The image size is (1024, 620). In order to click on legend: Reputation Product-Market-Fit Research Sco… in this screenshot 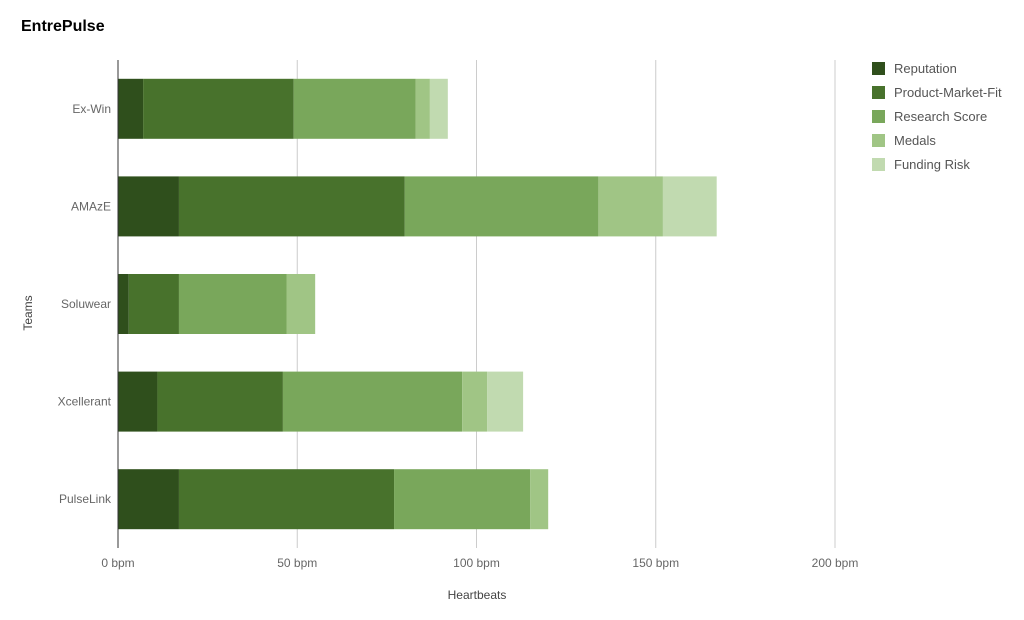, I will do `click(937, 116)`.